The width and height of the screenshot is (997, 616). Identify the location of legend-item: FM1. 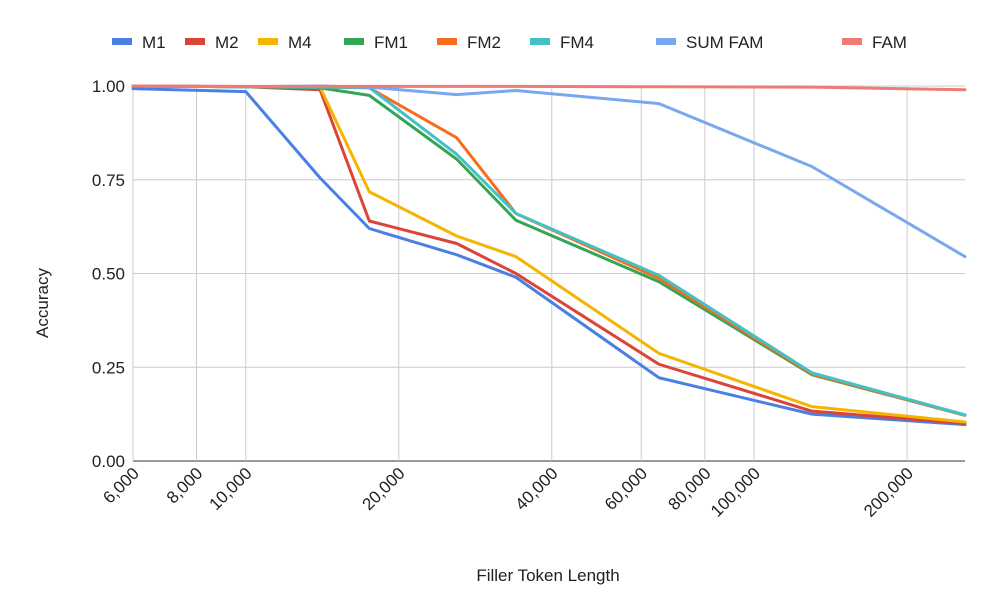
(376, 42).